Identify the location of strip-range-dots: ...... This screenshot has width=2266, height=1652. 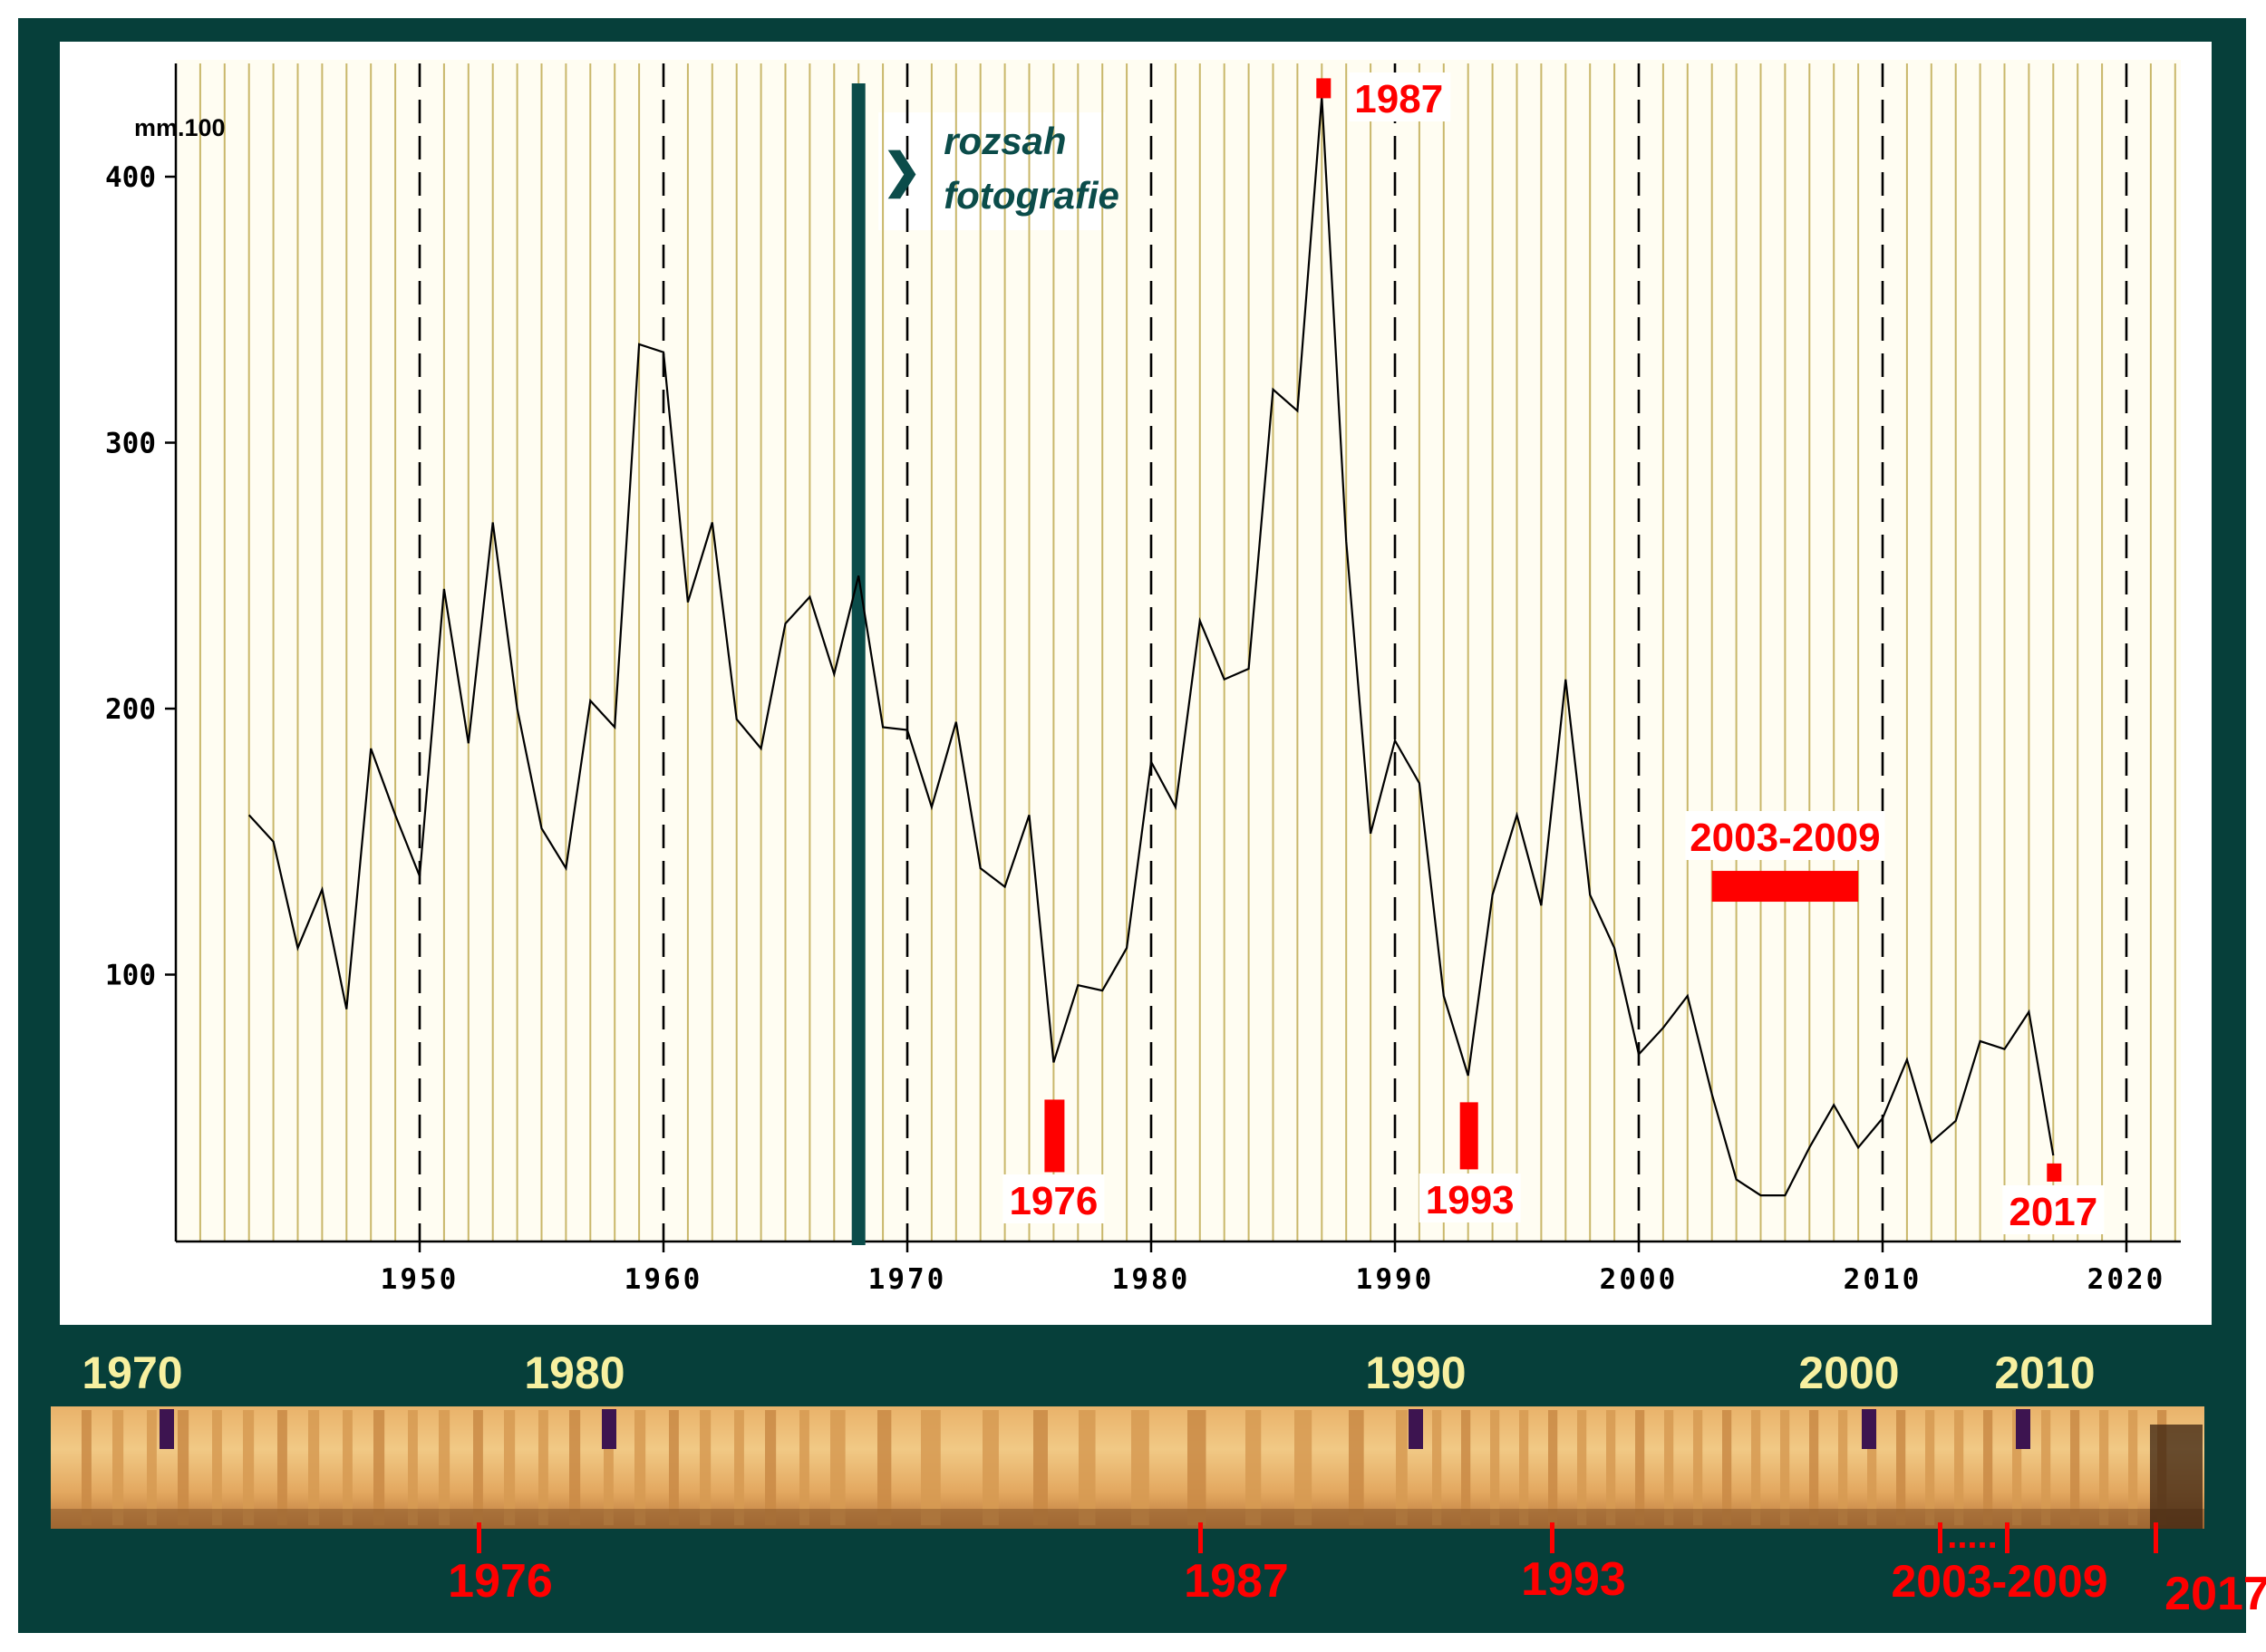
(1973, 1536).